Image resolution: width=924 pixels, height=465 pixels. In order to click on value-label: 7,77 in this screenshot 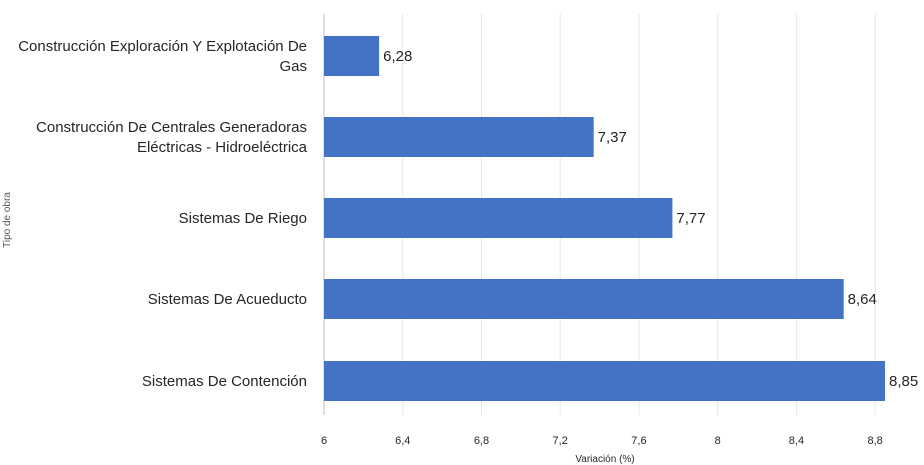, I will do `click(690, 218)`.